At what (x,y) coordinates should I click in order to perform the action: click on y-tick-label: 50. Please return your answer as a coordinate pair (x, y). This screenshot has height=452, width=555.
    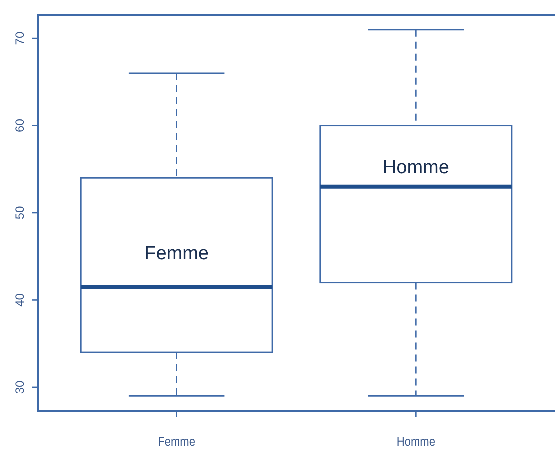
    Looking at the image, I should click on (20, 213).